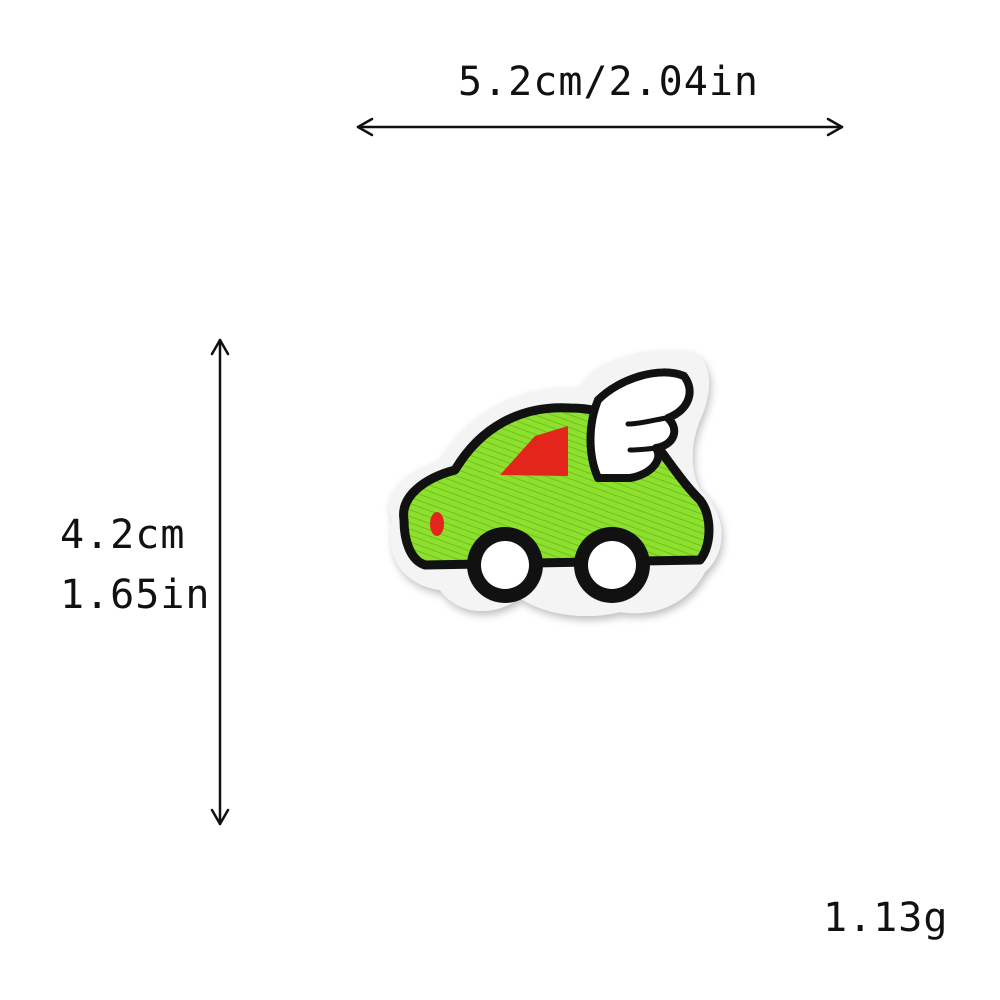 Image resolution: width=1000 pixels, height=1000 pixels. I want to click on weight-label: 1.13g, so click(886, 918).